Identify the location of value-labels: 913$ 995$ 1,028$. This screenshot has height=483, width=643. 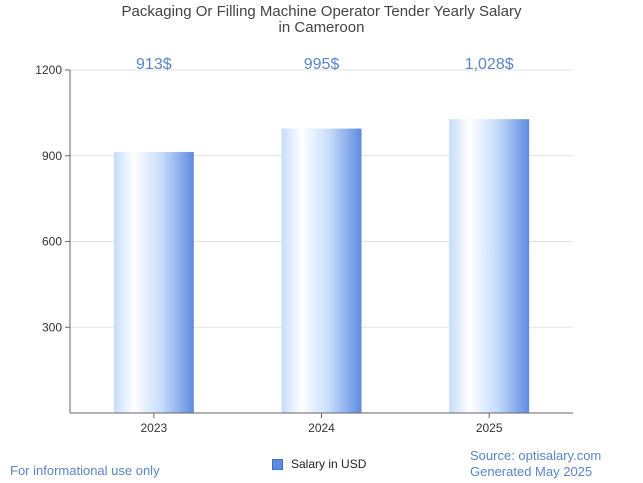
(325, 64).